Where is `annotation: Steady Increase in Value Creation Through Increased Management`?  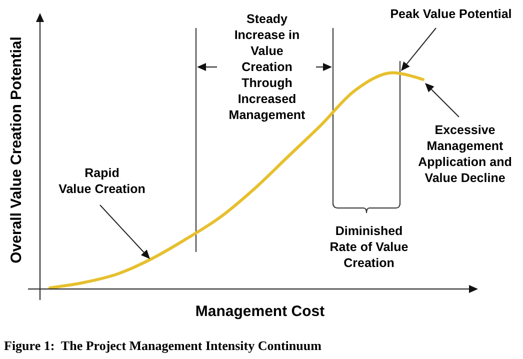 annotation: Steady Increase in Value Creation Through Increased Management is located at coordinates (267, 67).